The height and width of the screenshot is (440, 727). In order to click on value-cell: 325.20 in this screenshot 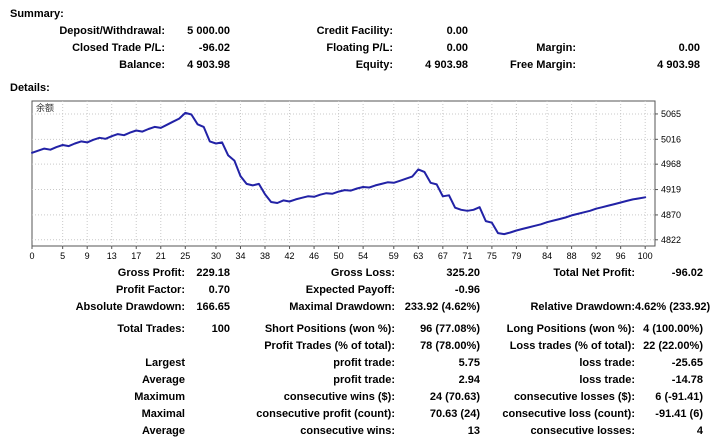, I will do `click(463, 273)`.